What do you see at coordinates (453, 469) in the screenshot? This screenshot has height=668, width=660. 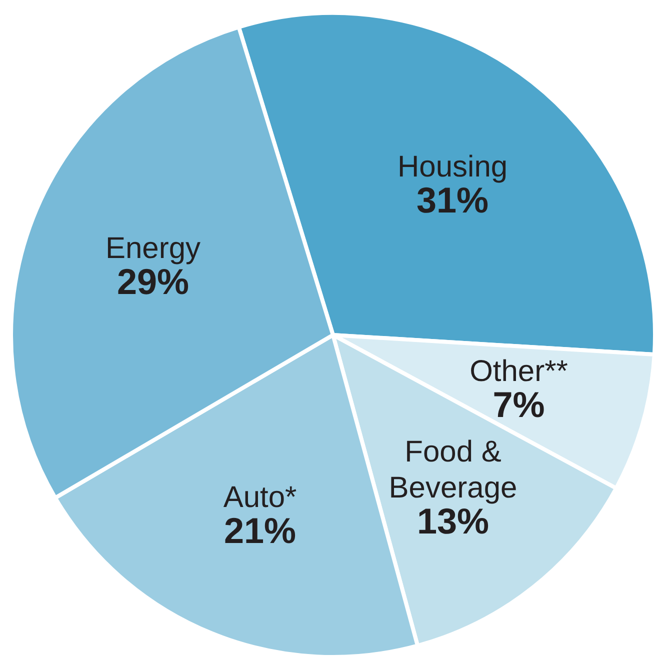 I see `slice-label: Food & Beverage` at bounding box center [453, 469].